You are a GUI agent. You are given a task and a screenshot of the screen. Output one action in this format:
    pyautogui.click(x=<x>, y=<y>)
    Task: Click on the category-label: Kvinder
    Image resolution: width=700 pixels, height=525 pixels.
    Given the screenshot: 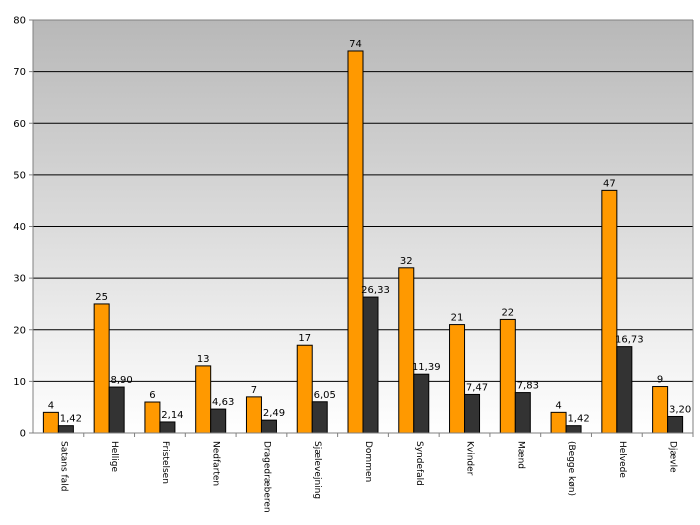 What is the action you would take?
    pyautogui.click(x=470, y=458)
    